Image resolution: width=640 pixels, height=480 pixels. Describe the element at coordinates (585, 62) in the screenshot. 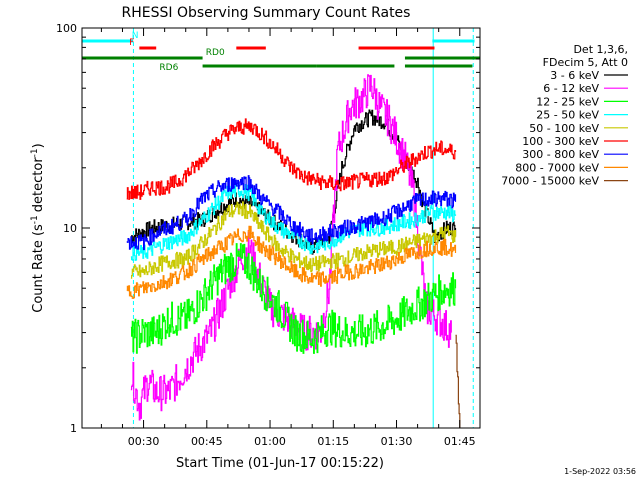

I see `legend-header-line-2: FDecim 5, Att 0` at that location.